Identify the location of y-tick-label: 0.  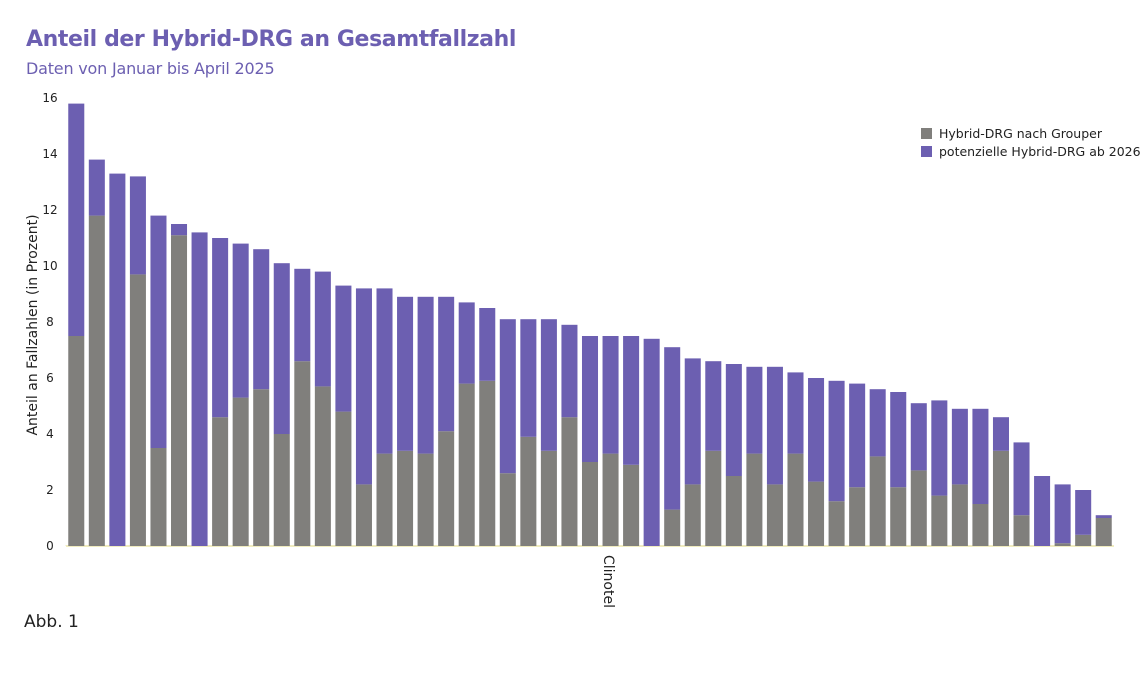
(50, 546).